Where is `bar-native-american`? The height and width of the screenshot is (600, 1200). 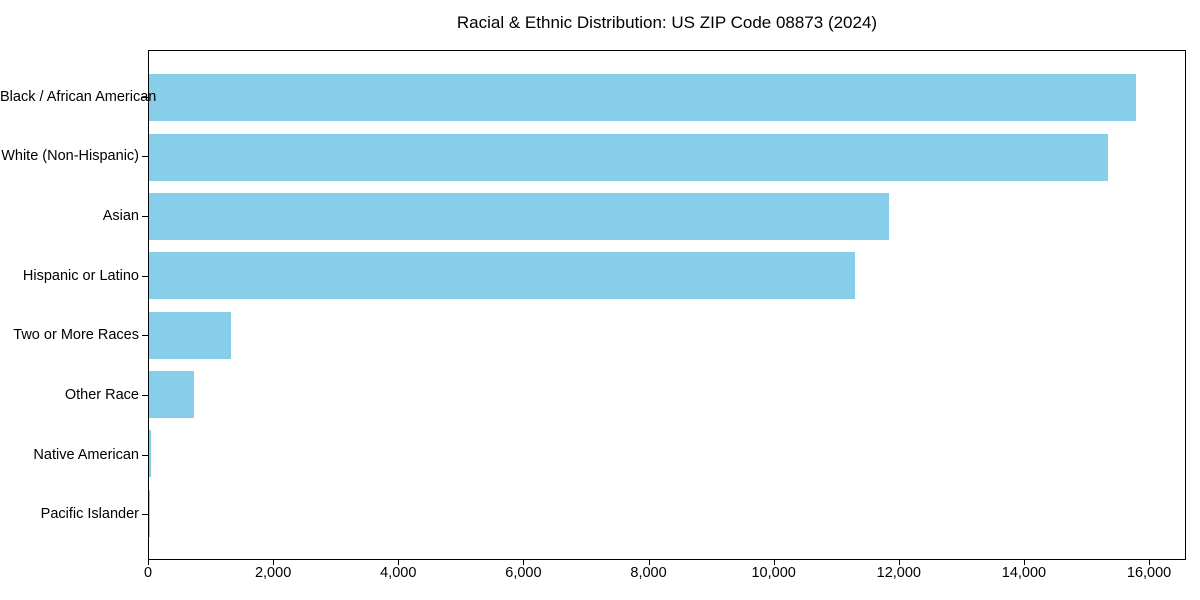 bar-native-american is located at coordinates (150, 454).